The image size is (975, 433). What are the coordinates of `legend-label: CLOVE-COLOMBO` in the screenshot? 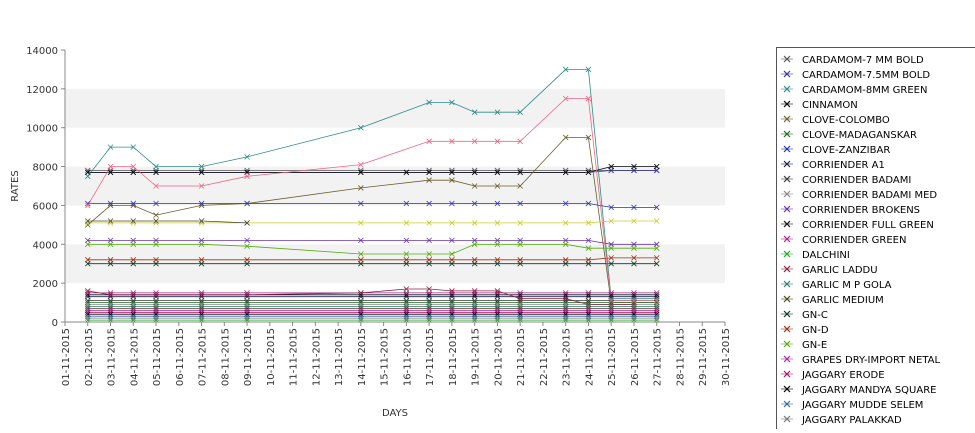 It's located at (846, 120).